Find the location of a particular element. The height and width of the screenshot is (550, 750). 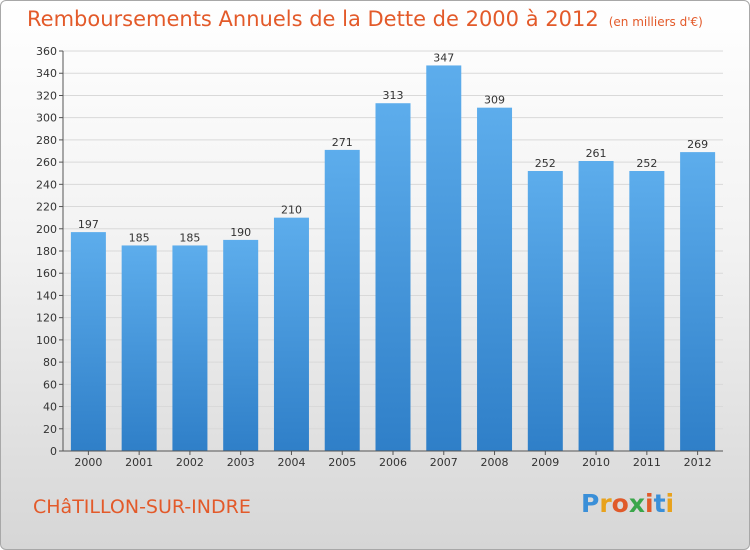

y-tick-label: 0 is located at coordinates (53, 451).